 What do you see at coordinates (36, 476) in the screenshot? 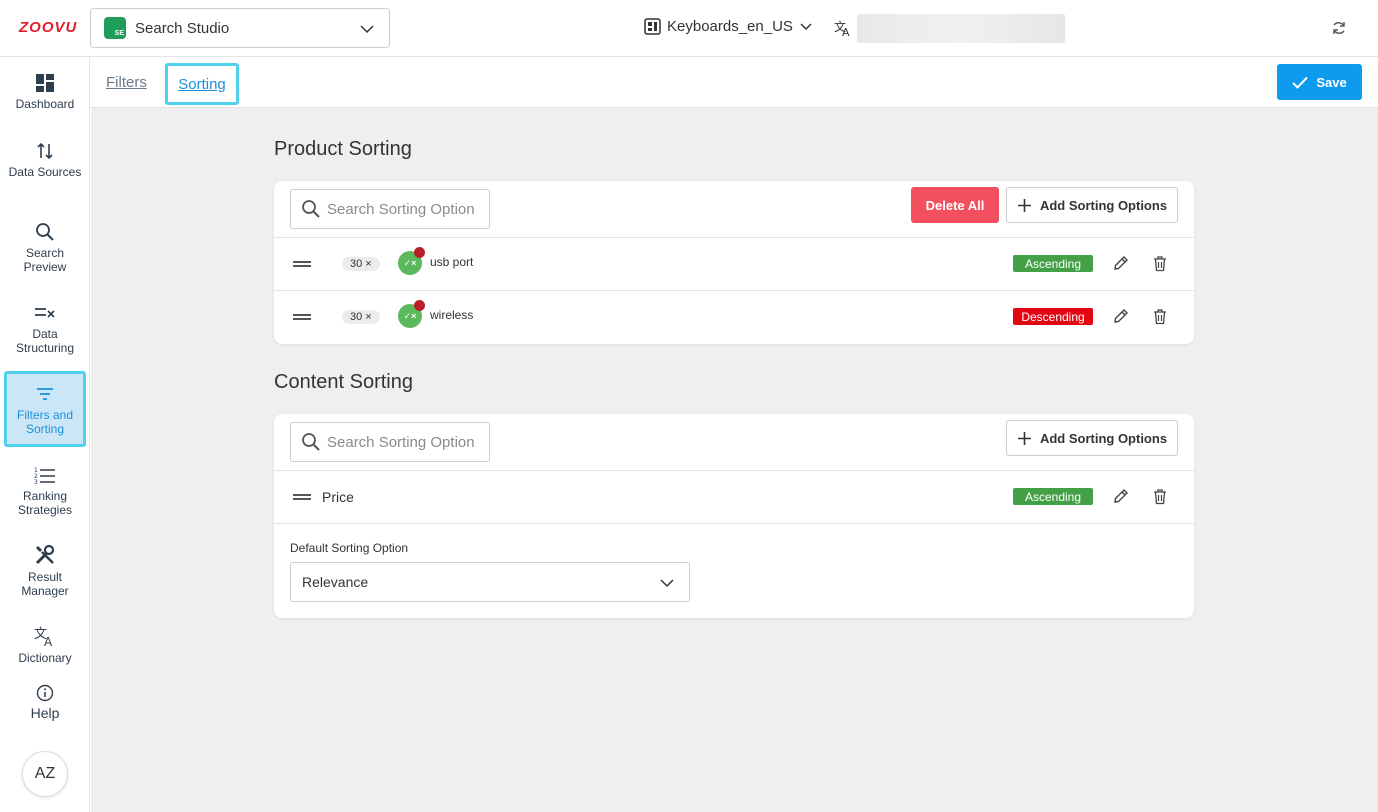
I see `svg-text: 2` at bounding box center [36, 476].